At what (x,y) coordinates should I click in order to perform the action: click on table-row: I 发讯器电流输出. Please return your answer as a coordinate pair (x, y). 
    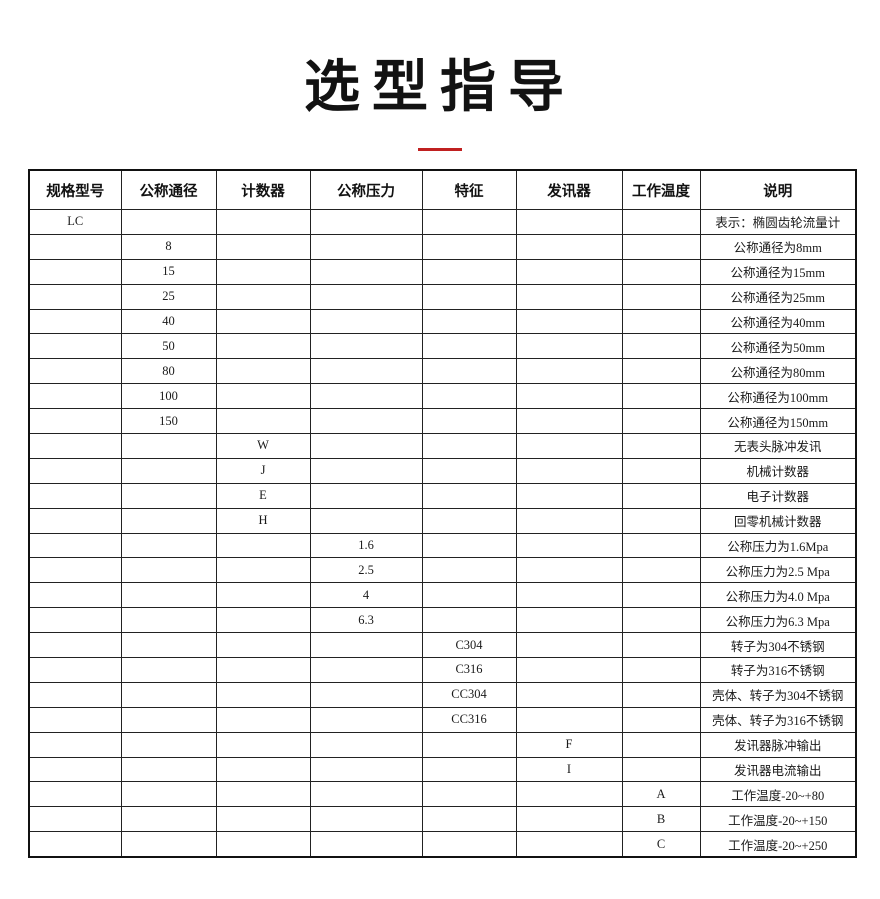
    Looking at the image, I should click on (442, 769).